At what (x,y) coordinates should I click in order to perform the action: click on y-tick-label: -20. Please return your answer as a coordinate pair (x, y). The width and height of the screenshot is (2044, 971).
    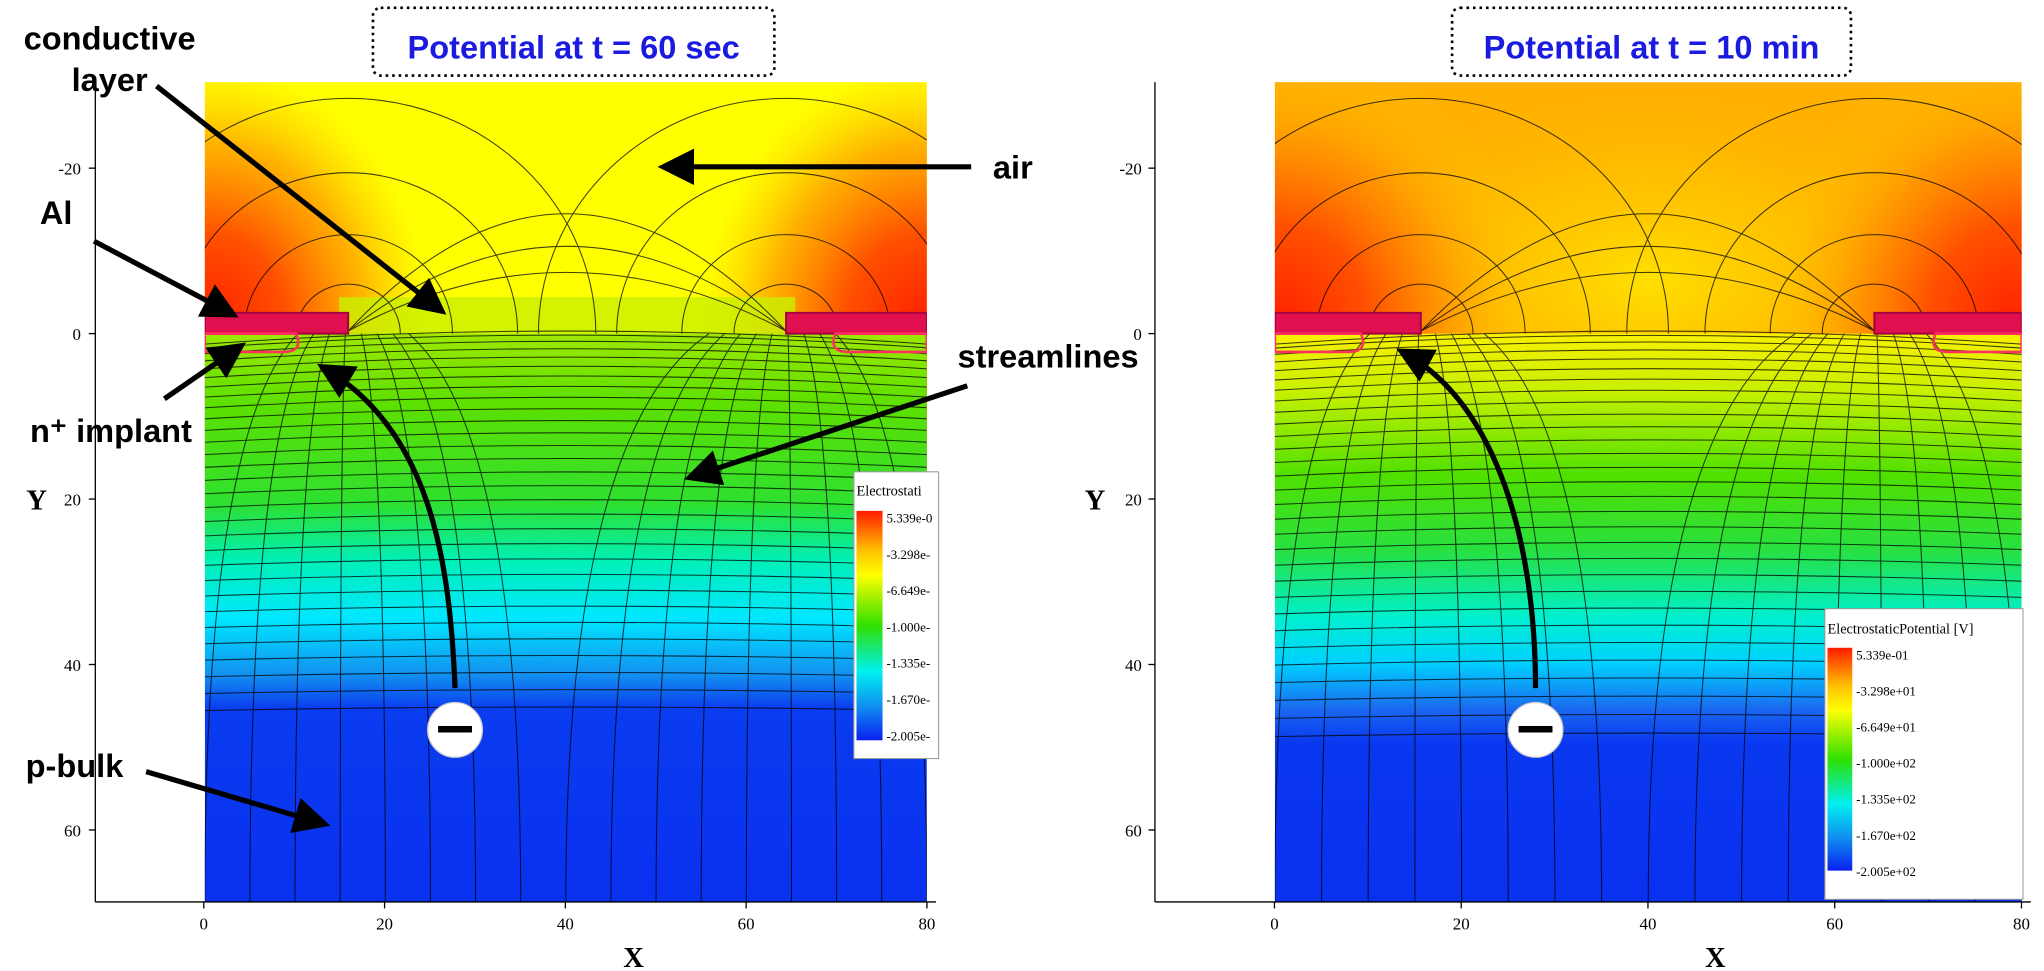
    Looking at the image, I should click on (1130, 169).